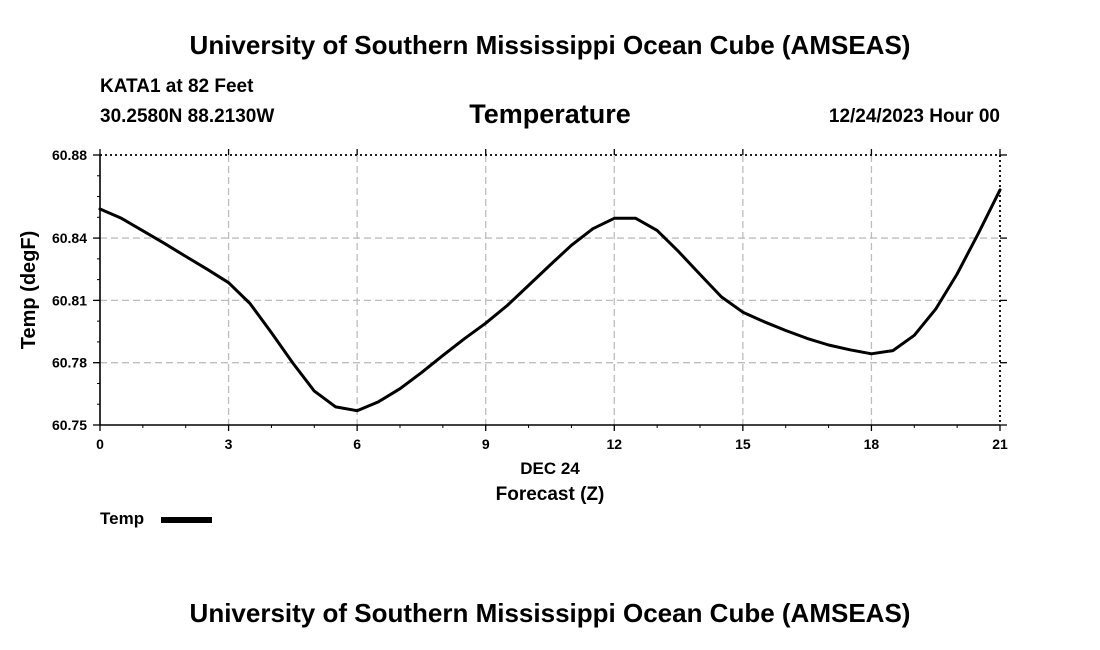  I want to click on y-tick-label: 60.88, so click(69, 155).